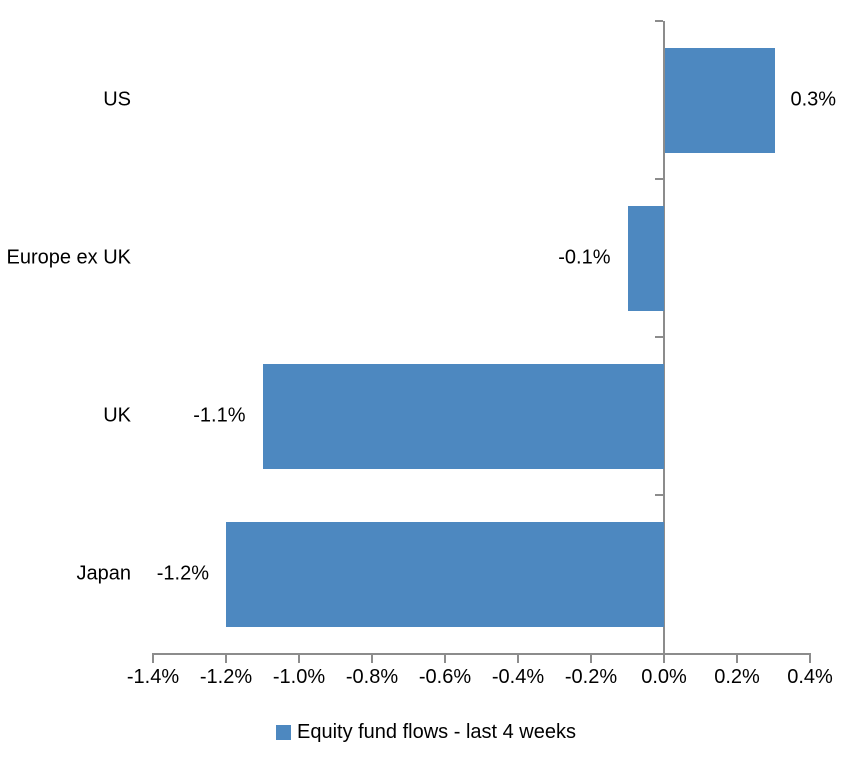 The height and width of the screenshot is (757, 852). What do you see at coordinates (737, 677) in the screenshot?
I see `x-tick-label-8: 0.2%` at bounding box center [737, 677].